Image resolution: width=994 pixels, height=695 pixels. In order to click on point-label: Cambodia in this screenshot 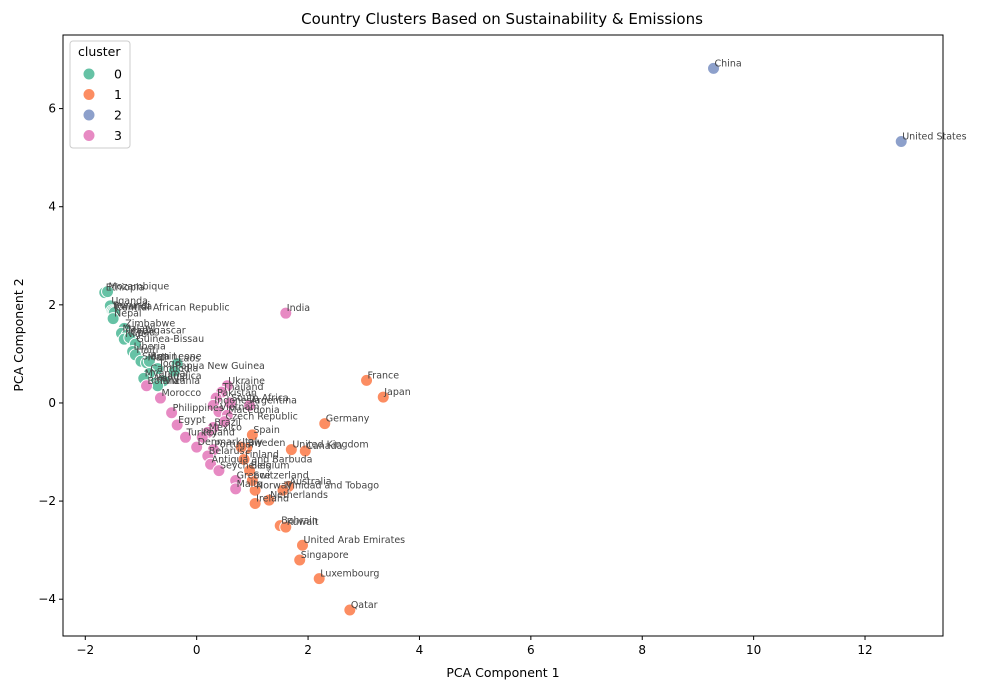, I will do `click(174, 369)`.